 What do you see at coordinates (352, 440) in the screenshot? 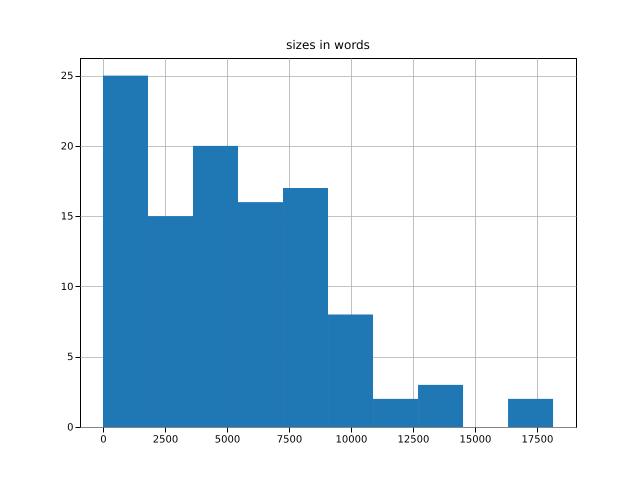
I see `x-tick-label: 10000` at bounding box center [352, 440].